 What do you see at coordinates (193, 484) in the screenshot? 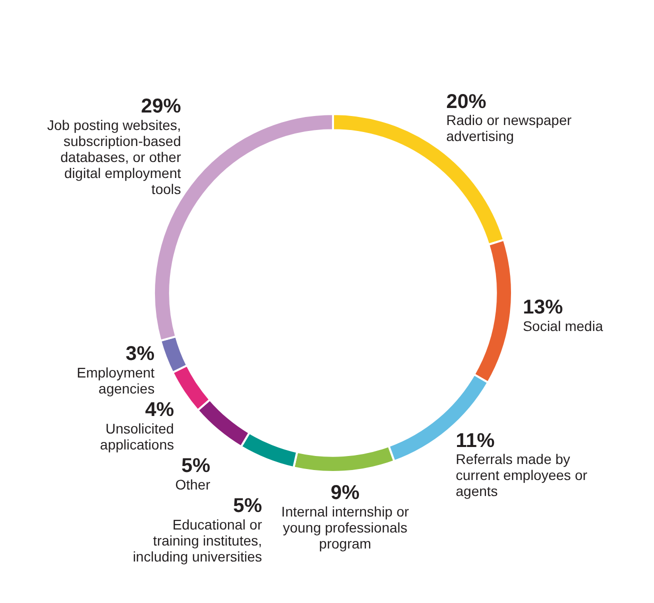
I see `slice-label: Other` at bounding box center [193, 484].